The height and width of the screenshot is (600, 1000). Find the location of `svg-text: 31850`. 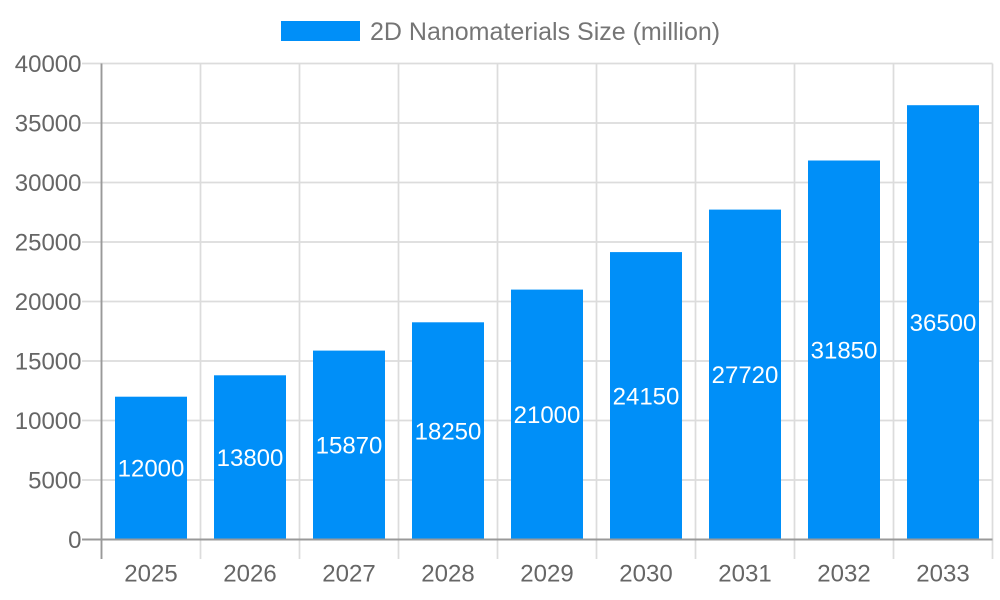

svg-text: 31850 is located at coordinates (844, 351).